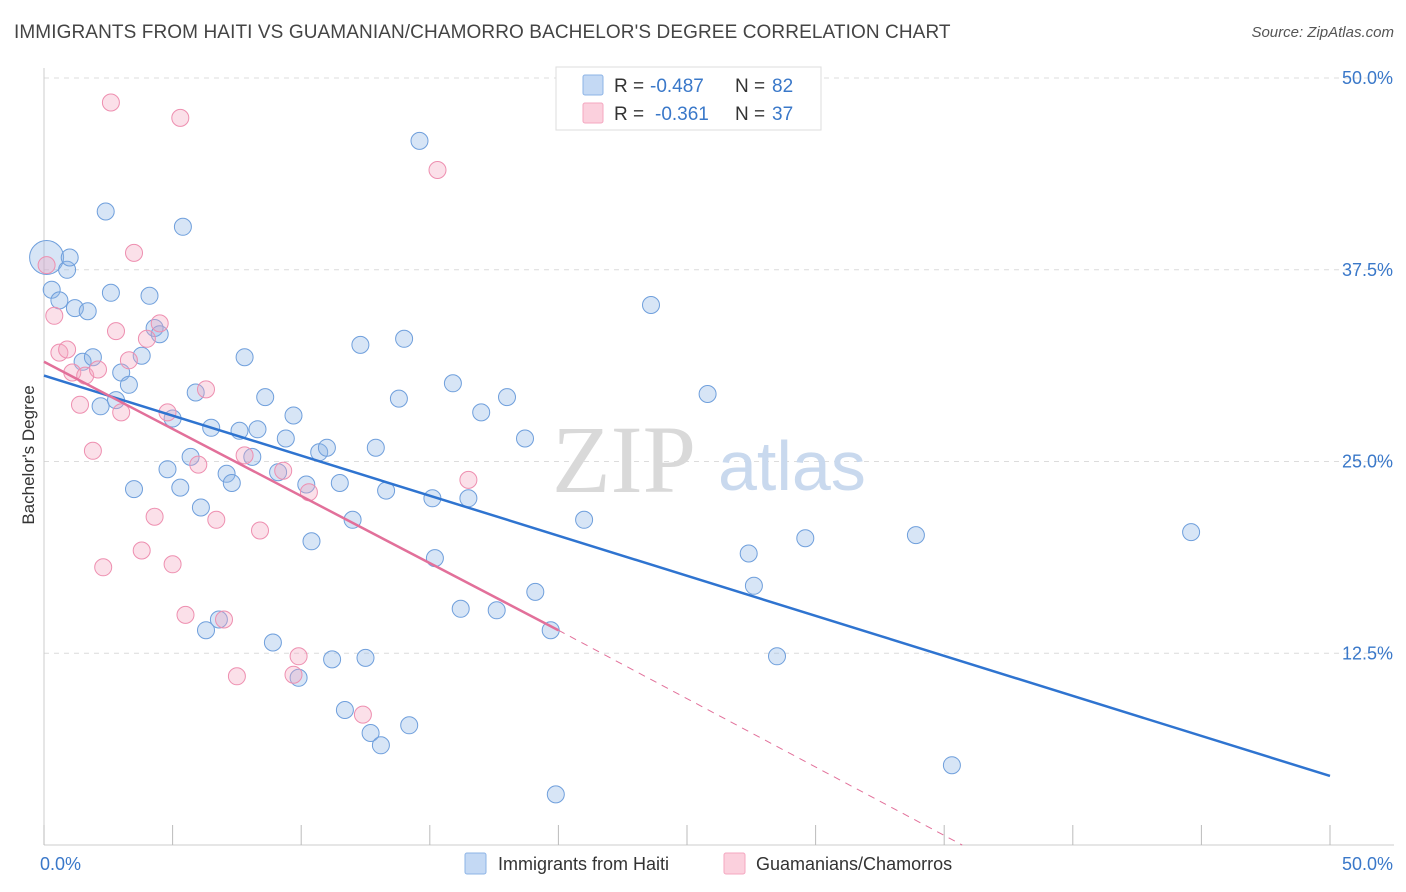 The image size is (1406, 892). I want to click on legend-item-guam: Guamanians/Chamorros, so click(837, 863).